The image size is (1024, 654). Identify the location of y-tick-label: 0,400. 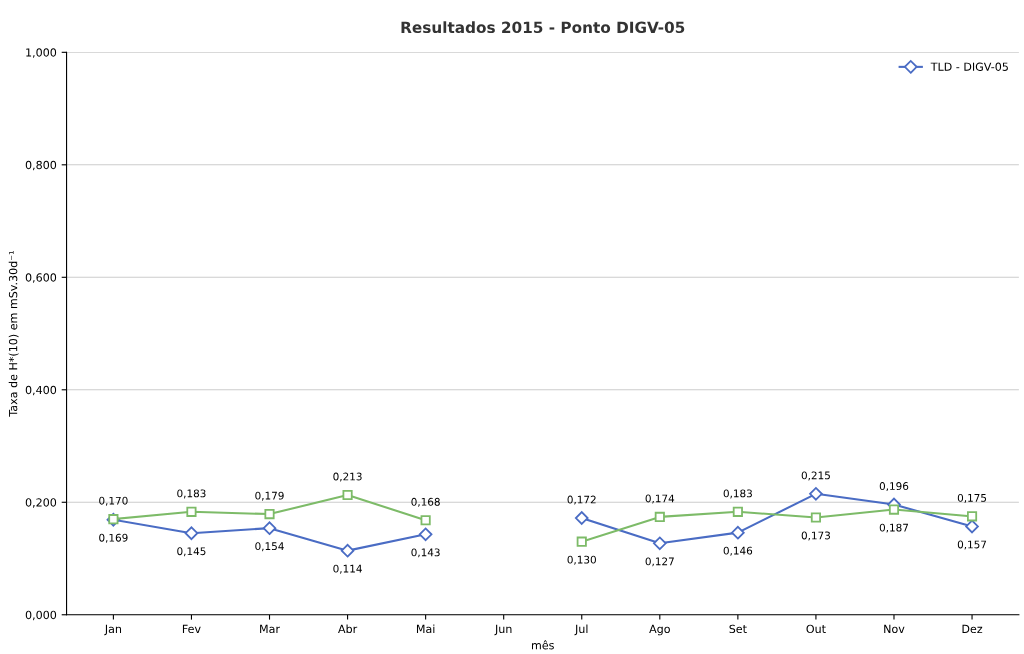
(41, 390).